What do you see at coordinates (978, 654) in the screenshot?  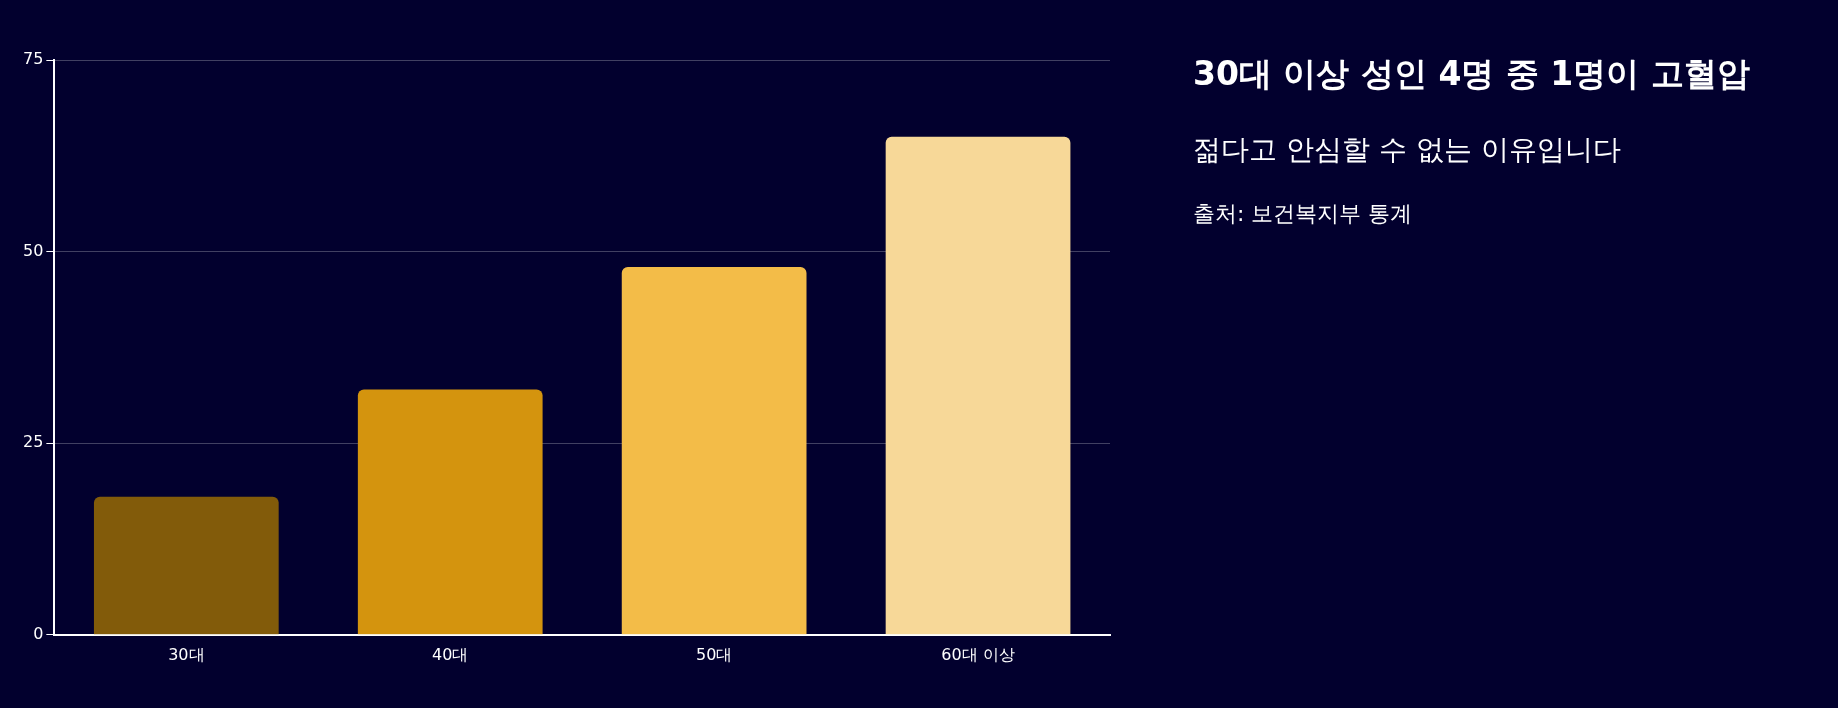 I see `x-tick-label: 60대 이상` at bounding box center [978, 654].